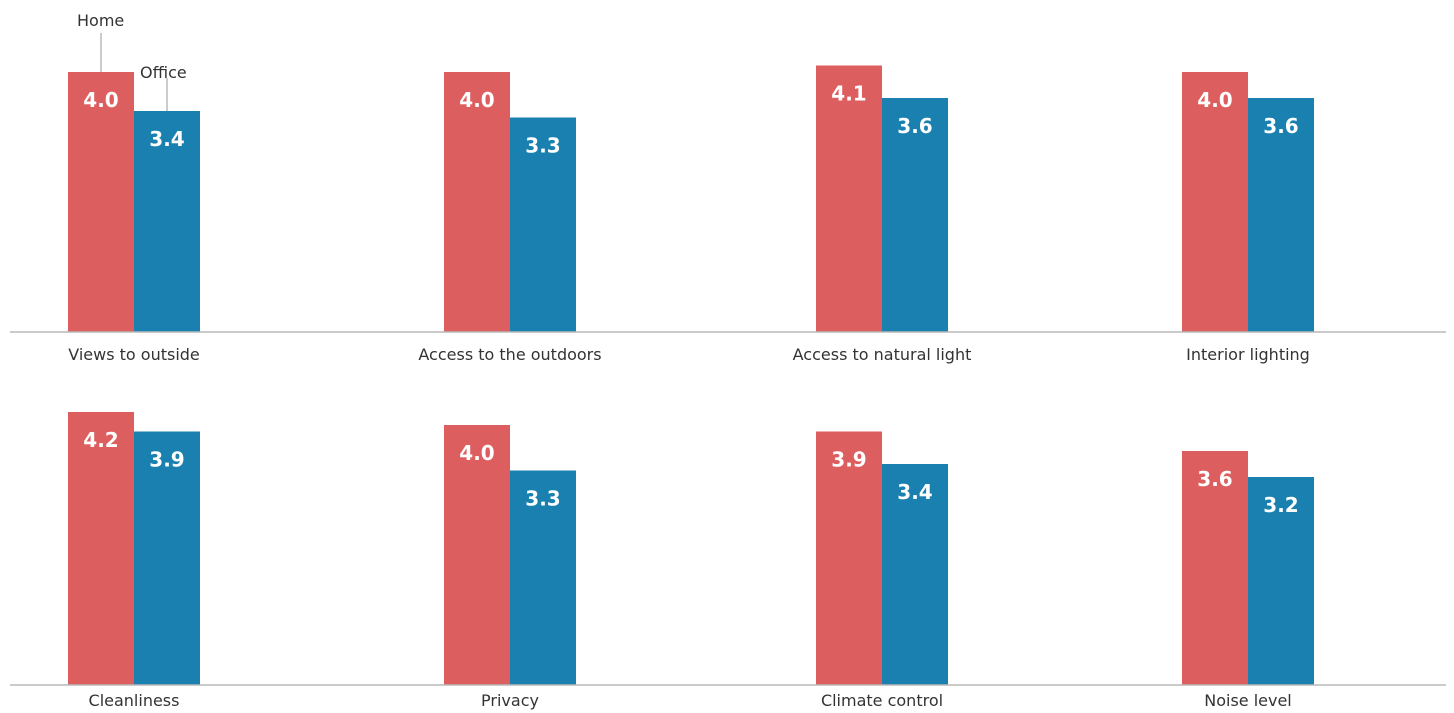  Describe the element at coordinates (848, 460) in the screenshot. I see `bar-value-label-home: 3.9` at that location.